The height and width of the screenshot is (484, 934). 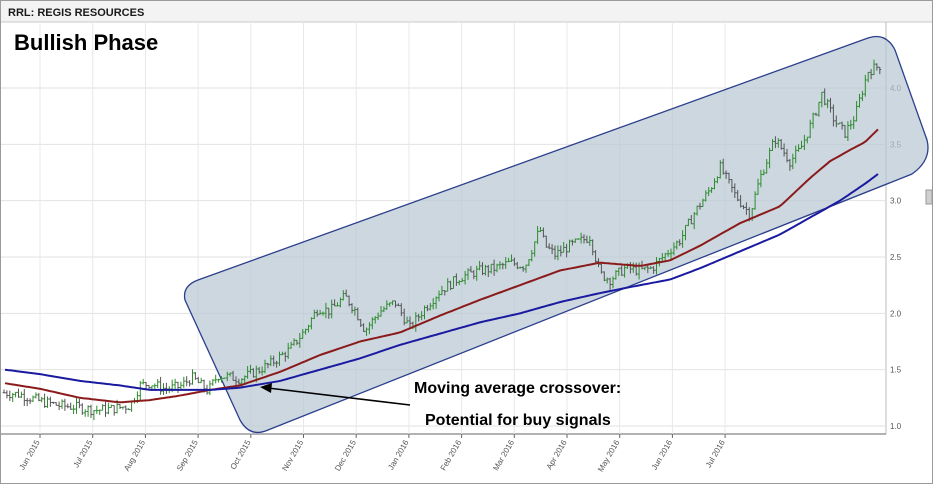 I want to click on scroll-handle, so click(x=929, y=197).